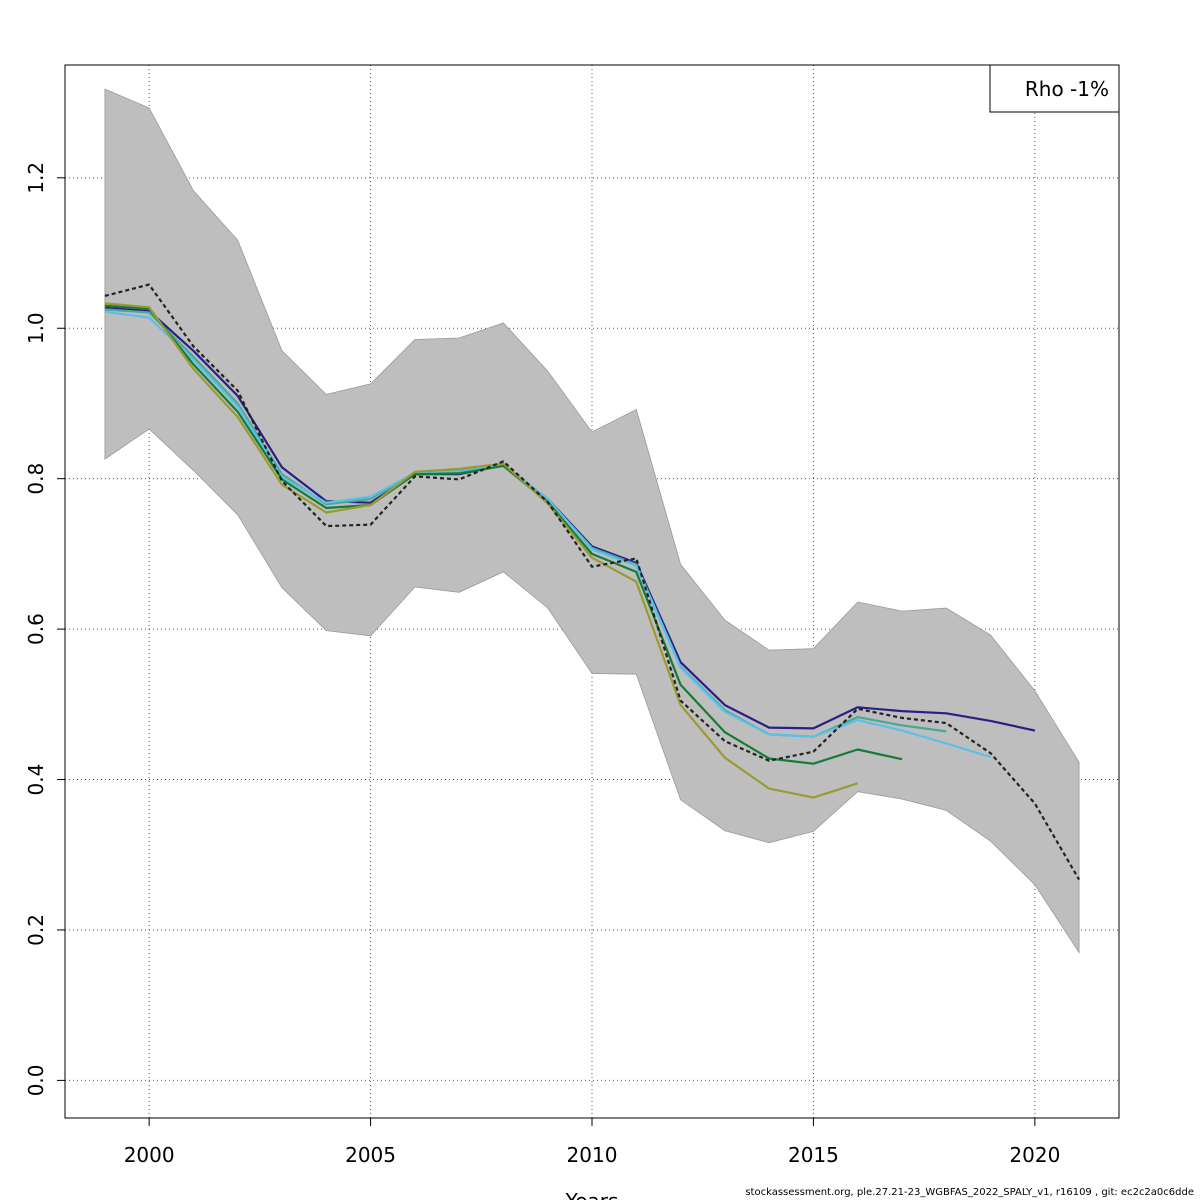  Describe the element at coordinates (592, 1194) in the screenshot. I see `x-axis-title: Years` at that location.